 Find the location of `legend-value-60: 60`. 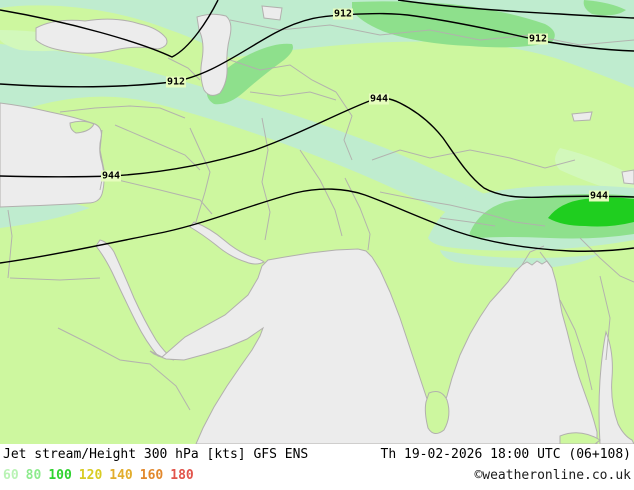

legend-value-60: 60 is located at coordinates (11, 475).